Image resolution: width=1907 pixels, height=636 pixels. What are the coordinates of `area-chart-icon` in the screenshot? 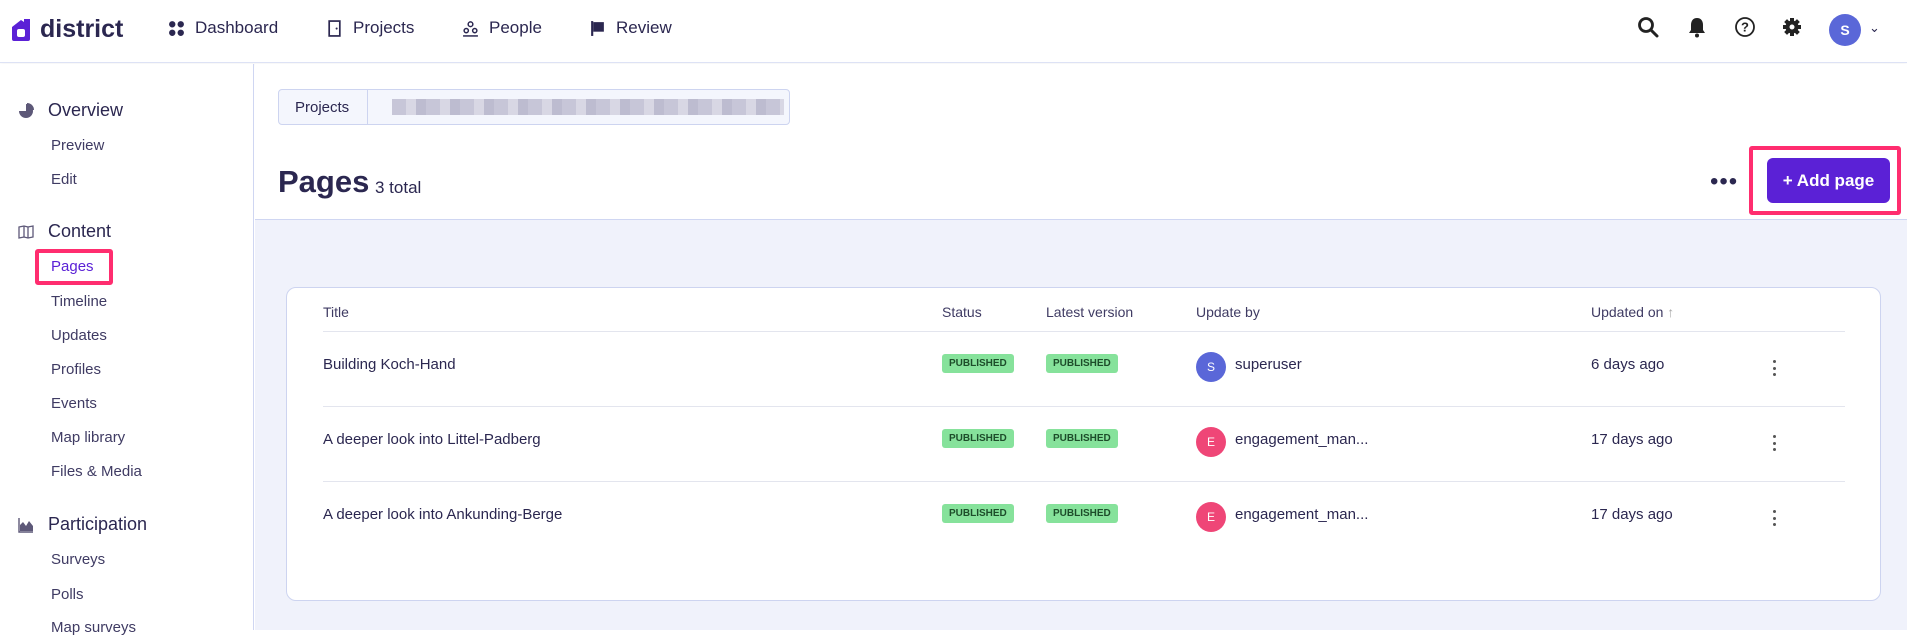 It's located at (25, 525).